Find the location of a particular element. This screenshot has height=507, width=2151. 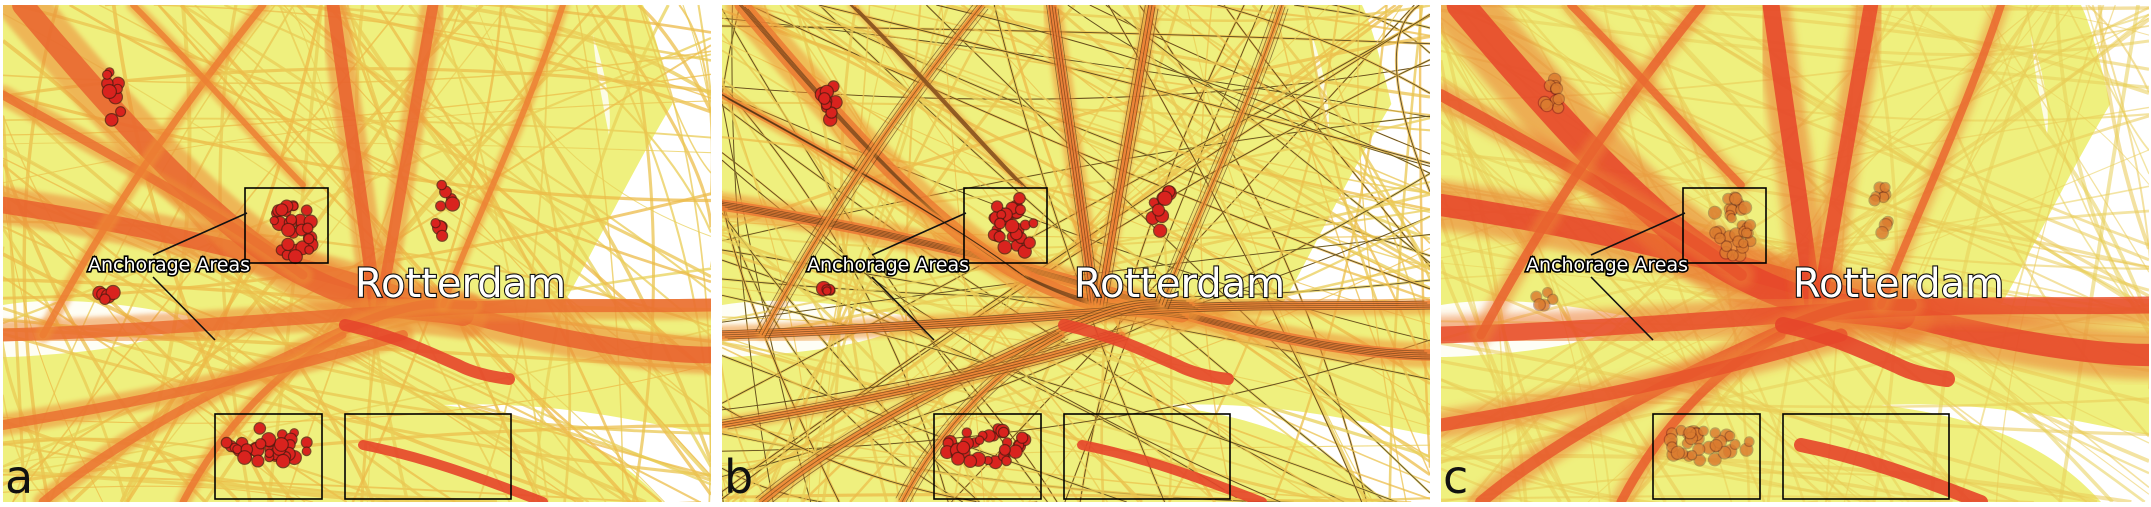

callout-line-north is located at coordinates (1638, 234).